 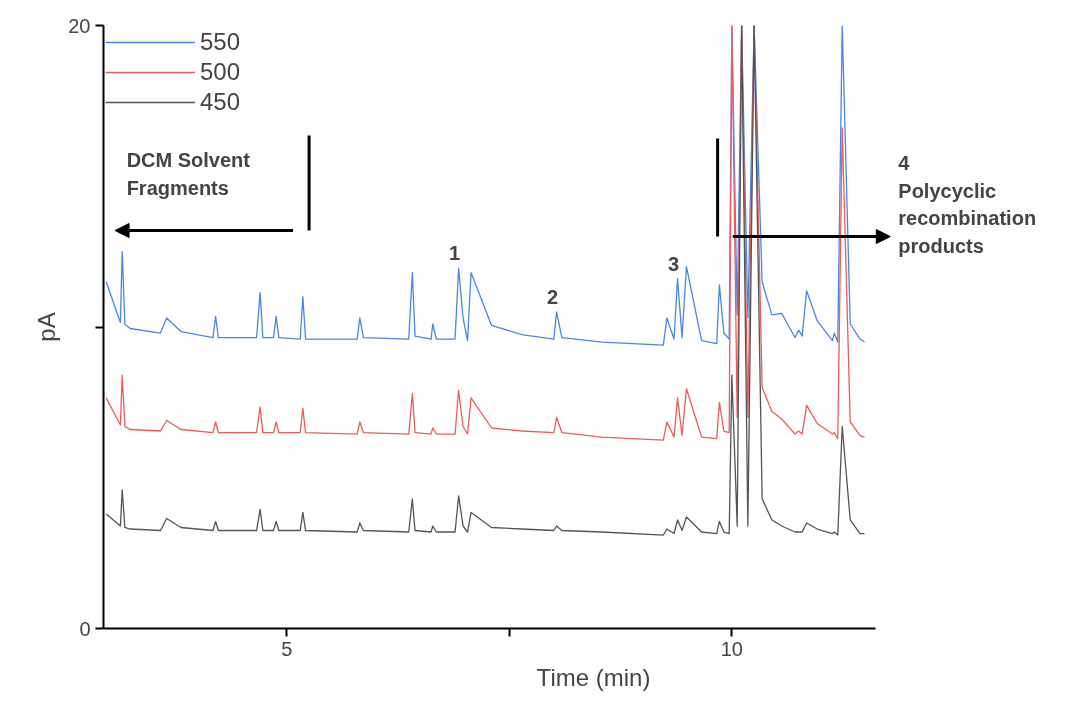 I want to click on annotation: DCM Solvent Fragments, so click(x=188, y=174).